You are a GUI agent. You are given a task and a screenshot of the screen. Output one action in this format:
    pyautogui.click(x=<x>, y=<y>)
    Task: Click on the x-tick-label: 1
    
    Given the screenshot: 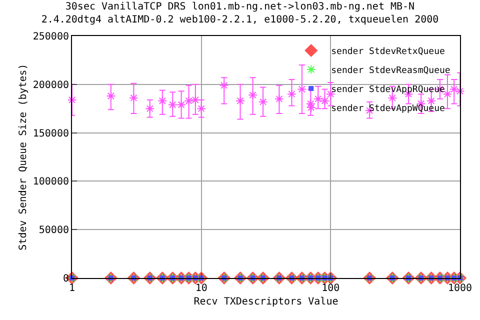 What is the action you would take?
    pyautogui.click(x=72, y=288)
    